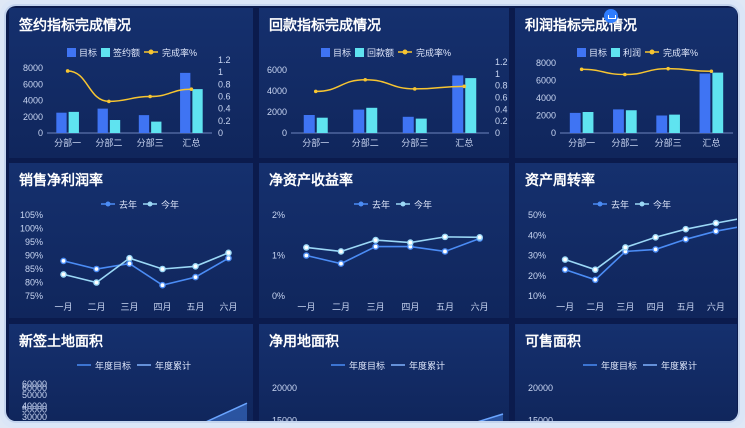  What do you see at coordinates (380, 52) in the screenshot?
I see `legend-label: 回款额` at bounding box center [380, 52].